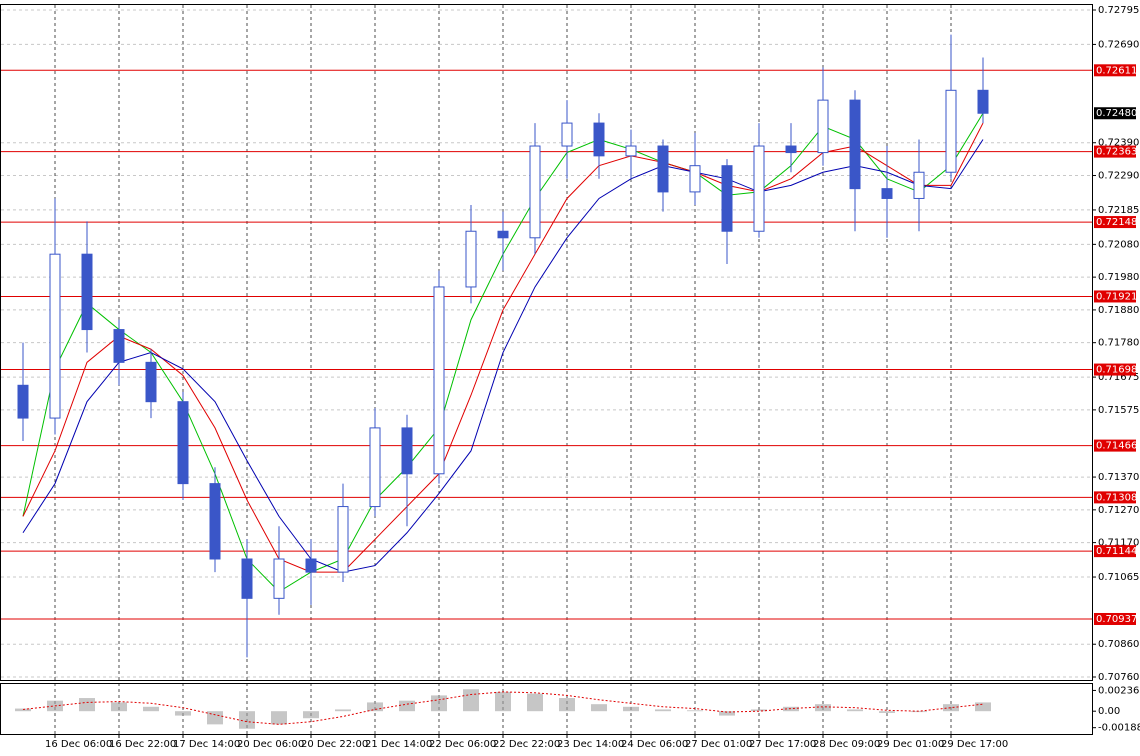 The height and width of the screenshot is (756, 1140). What do you see at coordinates (1118, 577) in the screenshot?
I see `y-tick-label: 0.71065` at bounding box center [1118, 577].